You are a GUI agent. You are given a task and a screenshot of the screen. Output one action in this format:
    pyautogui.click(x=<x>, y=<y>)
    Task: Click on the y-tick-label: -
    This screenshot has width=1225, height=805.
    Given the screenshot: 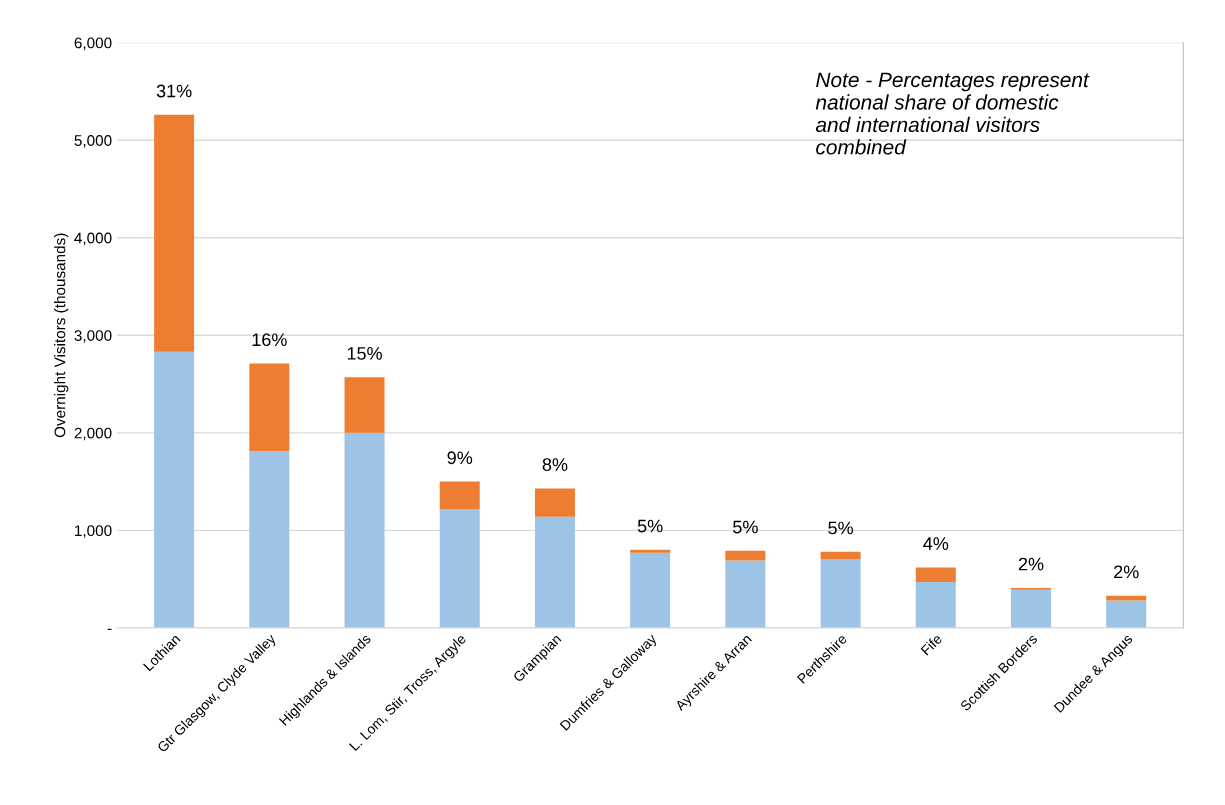 What is the action you would take?
    pyautogui.click(x=109, y=629)
    